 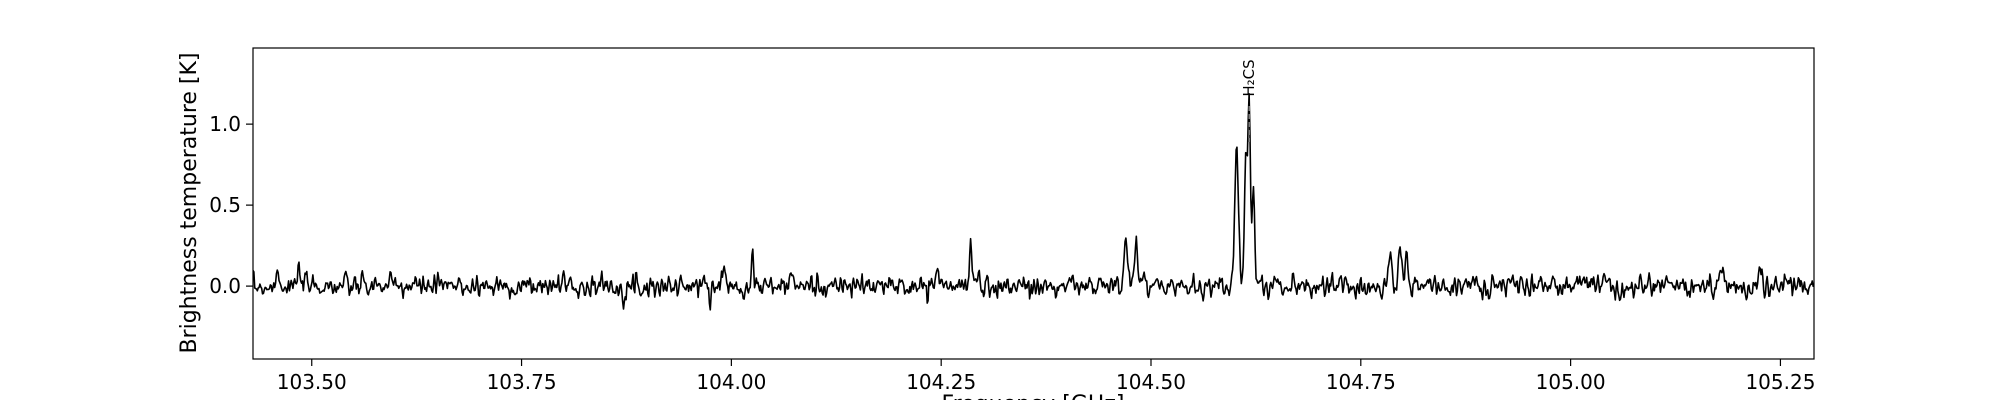 I want to click on y-tick-label: 0.0, so click(x=225, y=286).